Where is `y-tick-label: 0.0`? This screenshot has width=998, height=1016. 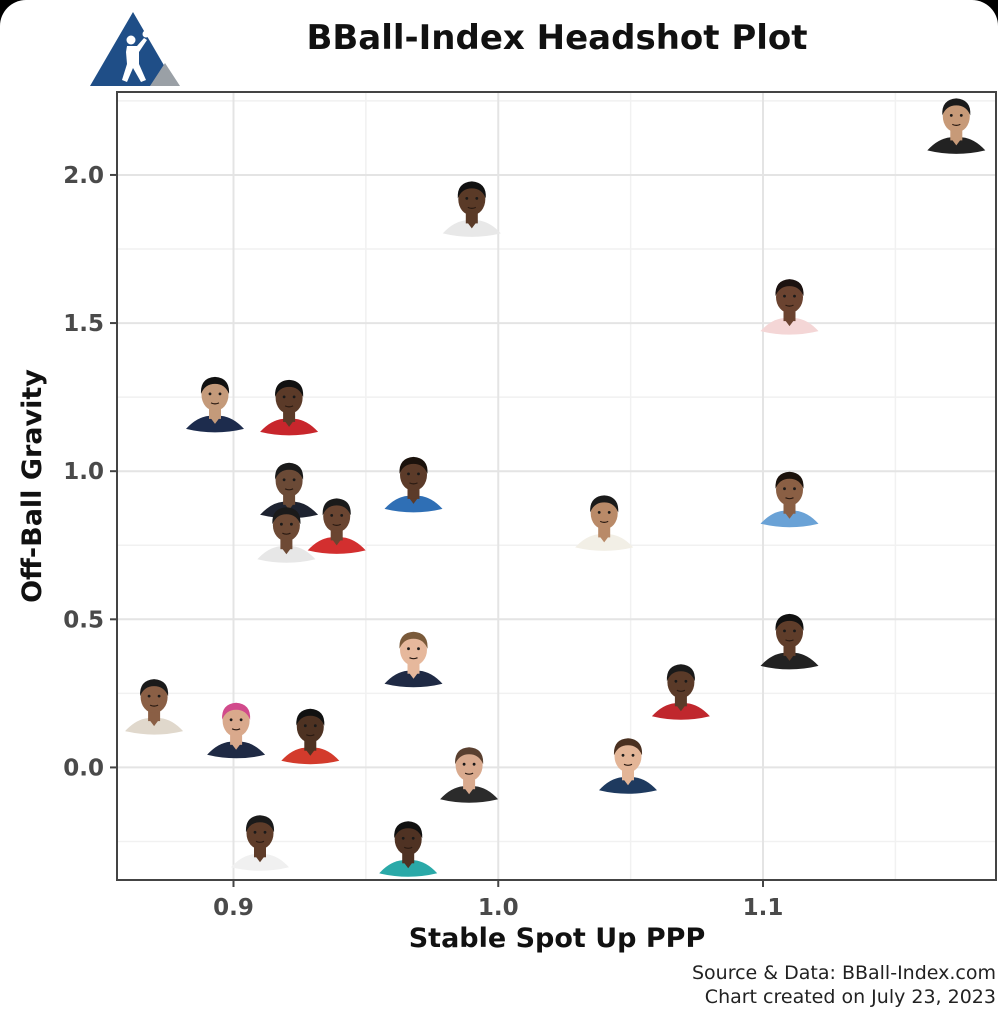
y-tick-label: 0.0 is located at coordinates (83, 768).